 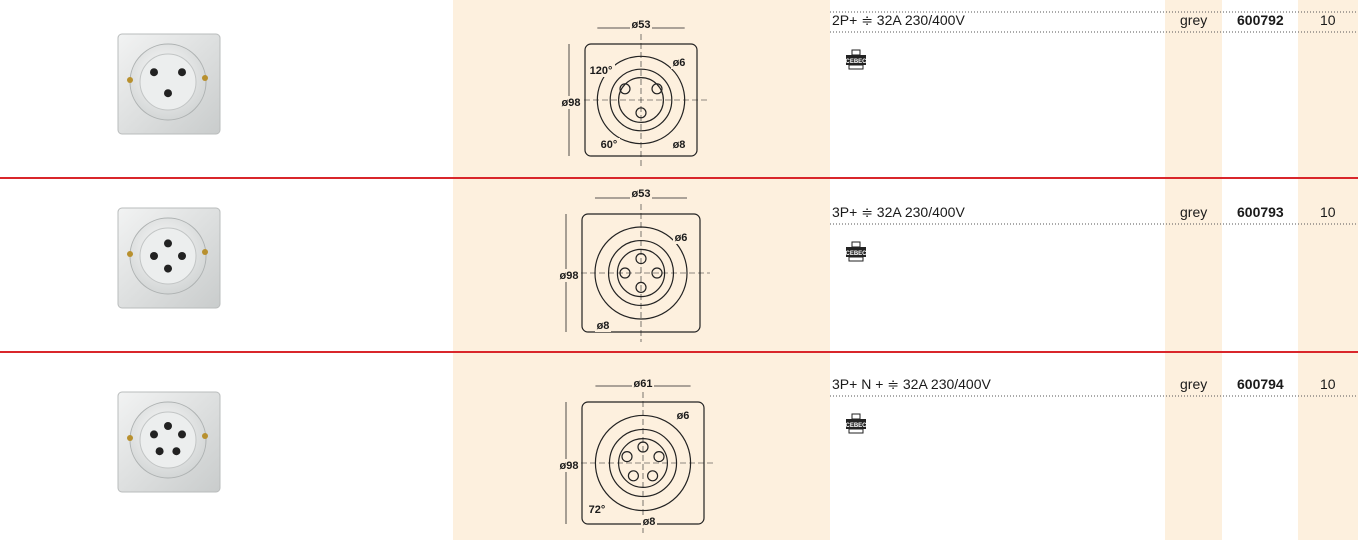 I want to click on dimension-label: ø61, so click(x=643, y=384).